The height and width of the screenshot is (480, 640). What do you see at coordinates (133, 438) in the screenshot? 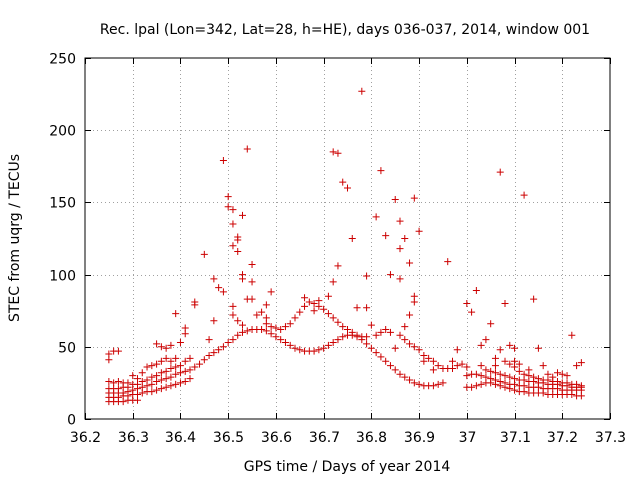
I see `x-tick-label: 36.3` at bounding box center [133, 438].